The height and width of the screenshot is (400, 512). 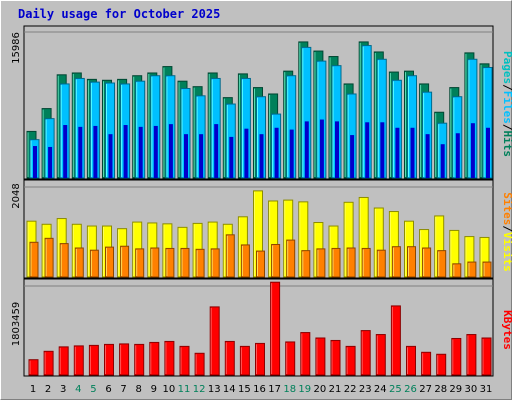 What do you see at coordinates (184, 389) in the screenshot?
I see `day-label-11: 11` at bounding box center [184, 389].